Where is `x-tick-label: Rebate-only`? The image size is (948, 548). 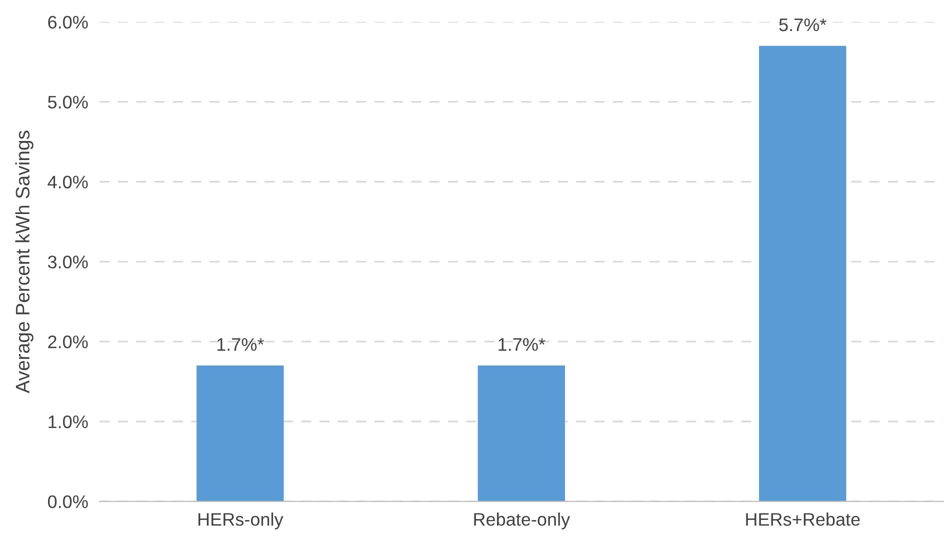
x-tick-label: Rebate-only is located at coordinates (522, 521).